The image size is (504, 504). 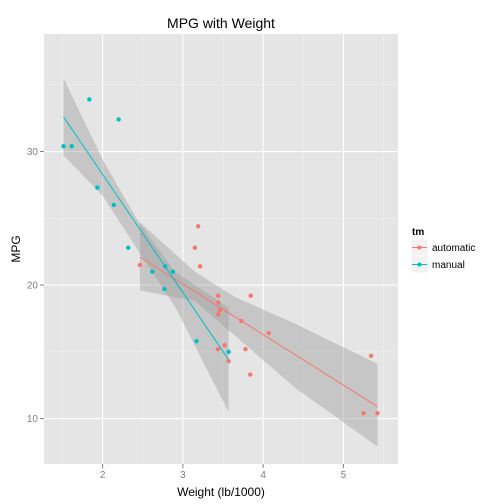 What do you see at coordinates (418, 232) in the screenshot?
I see `legend-title: tm` at bounding box center [418, 232].